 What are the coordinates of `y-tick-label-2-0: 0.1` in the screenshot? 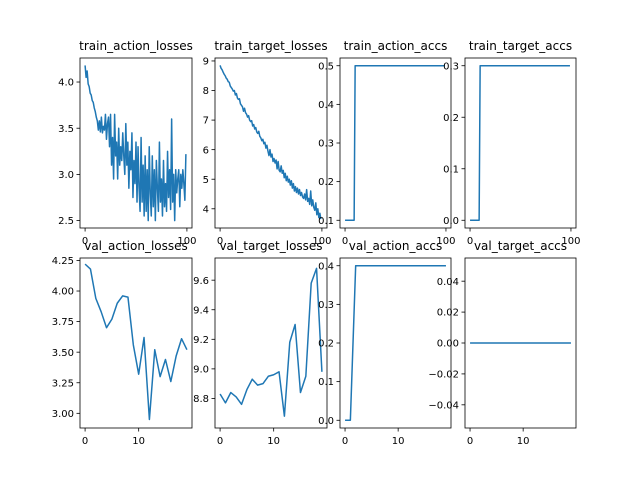 It's located at (326, 221).